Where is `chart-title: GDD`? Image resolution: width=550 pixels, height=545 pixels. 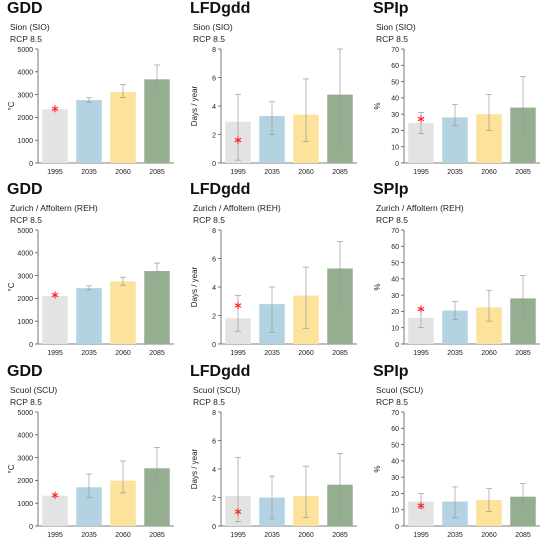
chart-title: GDD is located at coordinates (25, 189).